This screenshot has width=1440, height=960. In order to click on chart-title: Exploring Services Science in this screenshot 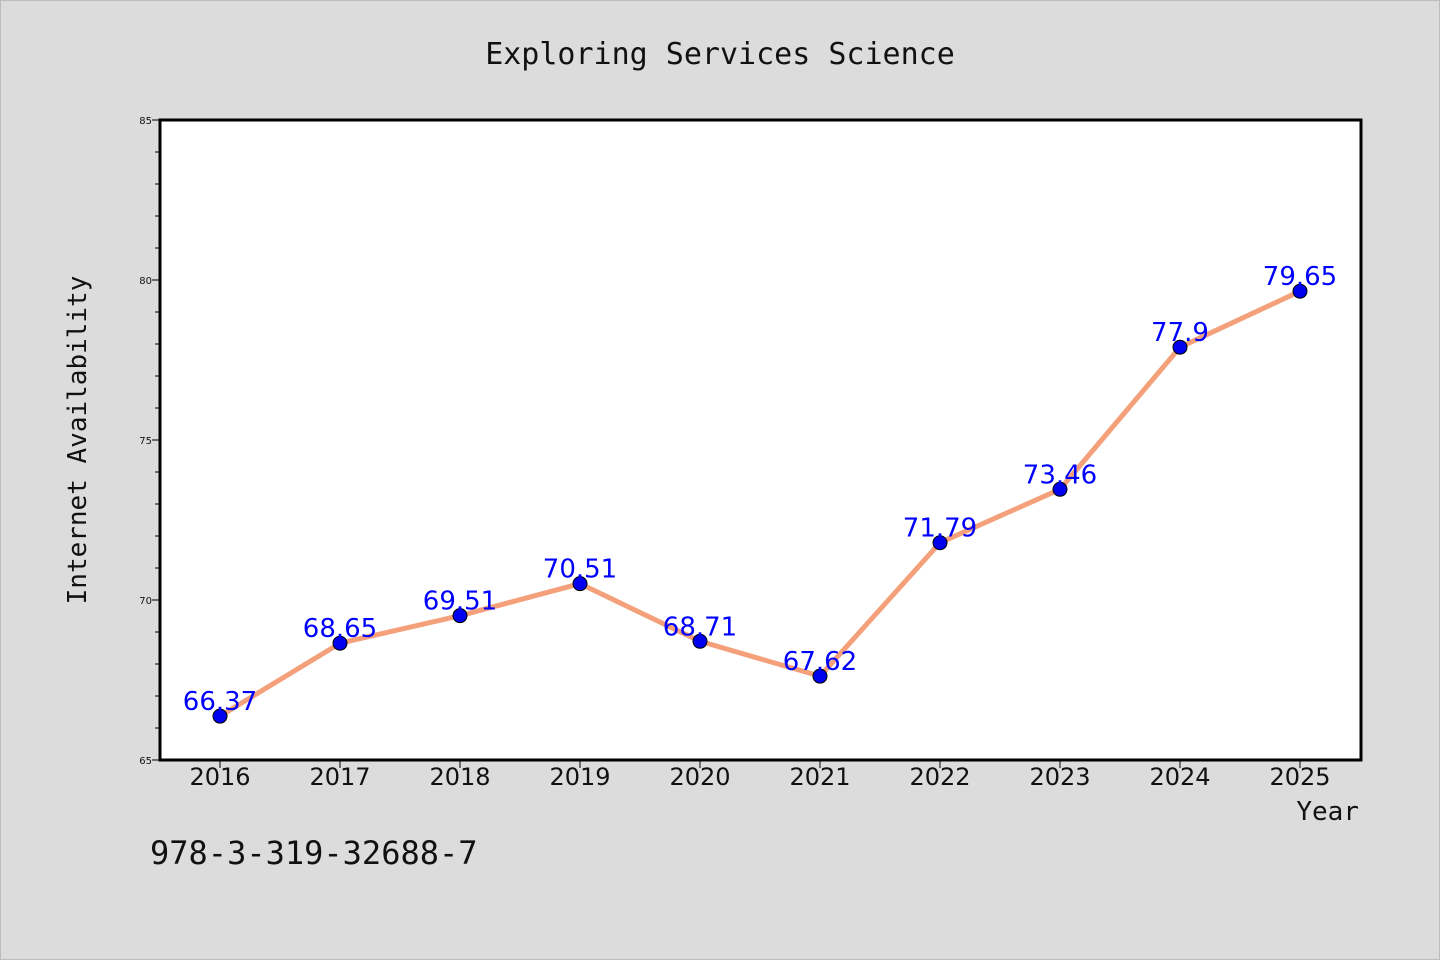, I will do `click(720, 54)`.